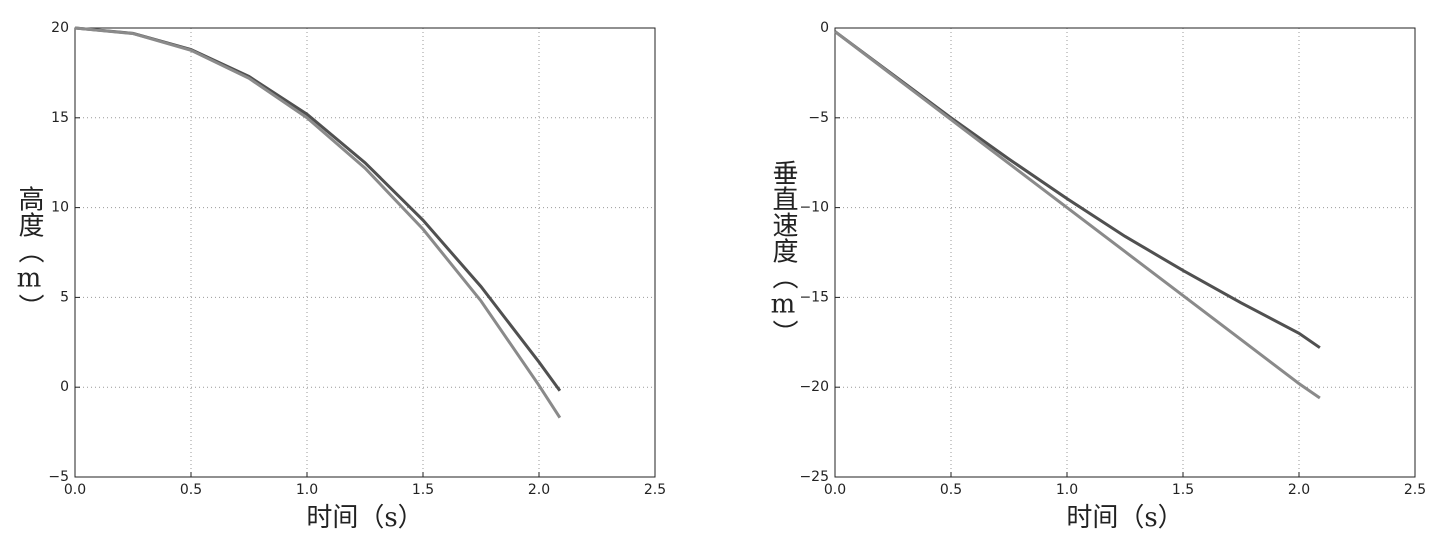 The width and height of the screenshot is (1433, 542). I want to click on y-tick-label: −15, so click(814, 297).